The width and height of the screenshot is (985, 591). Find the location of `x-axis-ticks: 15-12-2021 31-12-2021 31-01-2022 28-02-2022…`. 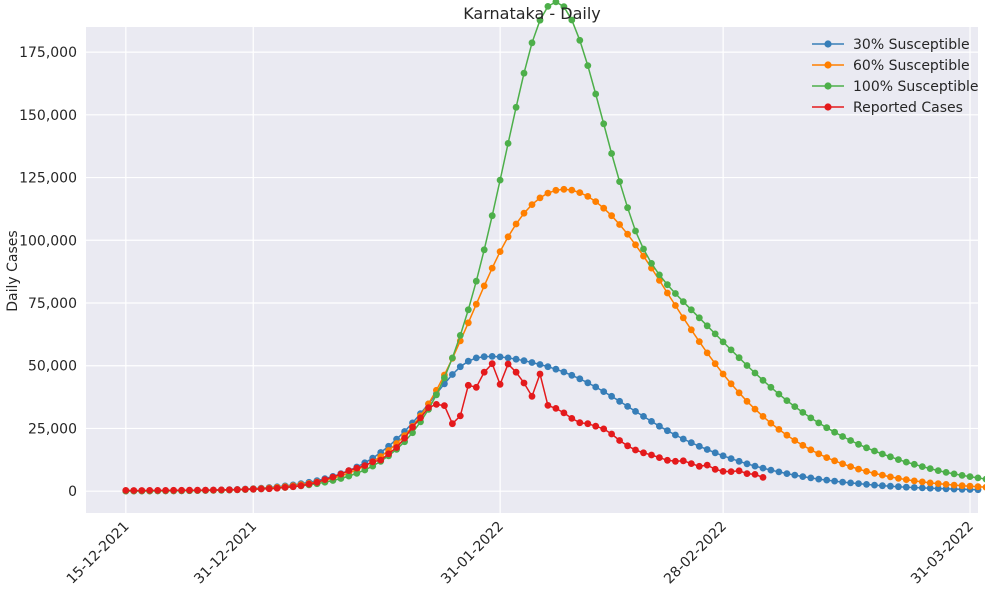

x-axis-ticks: 15-12-2021 31-12-2021 31-01-2022 28-02-2022… is located at coordinates (520, 553).